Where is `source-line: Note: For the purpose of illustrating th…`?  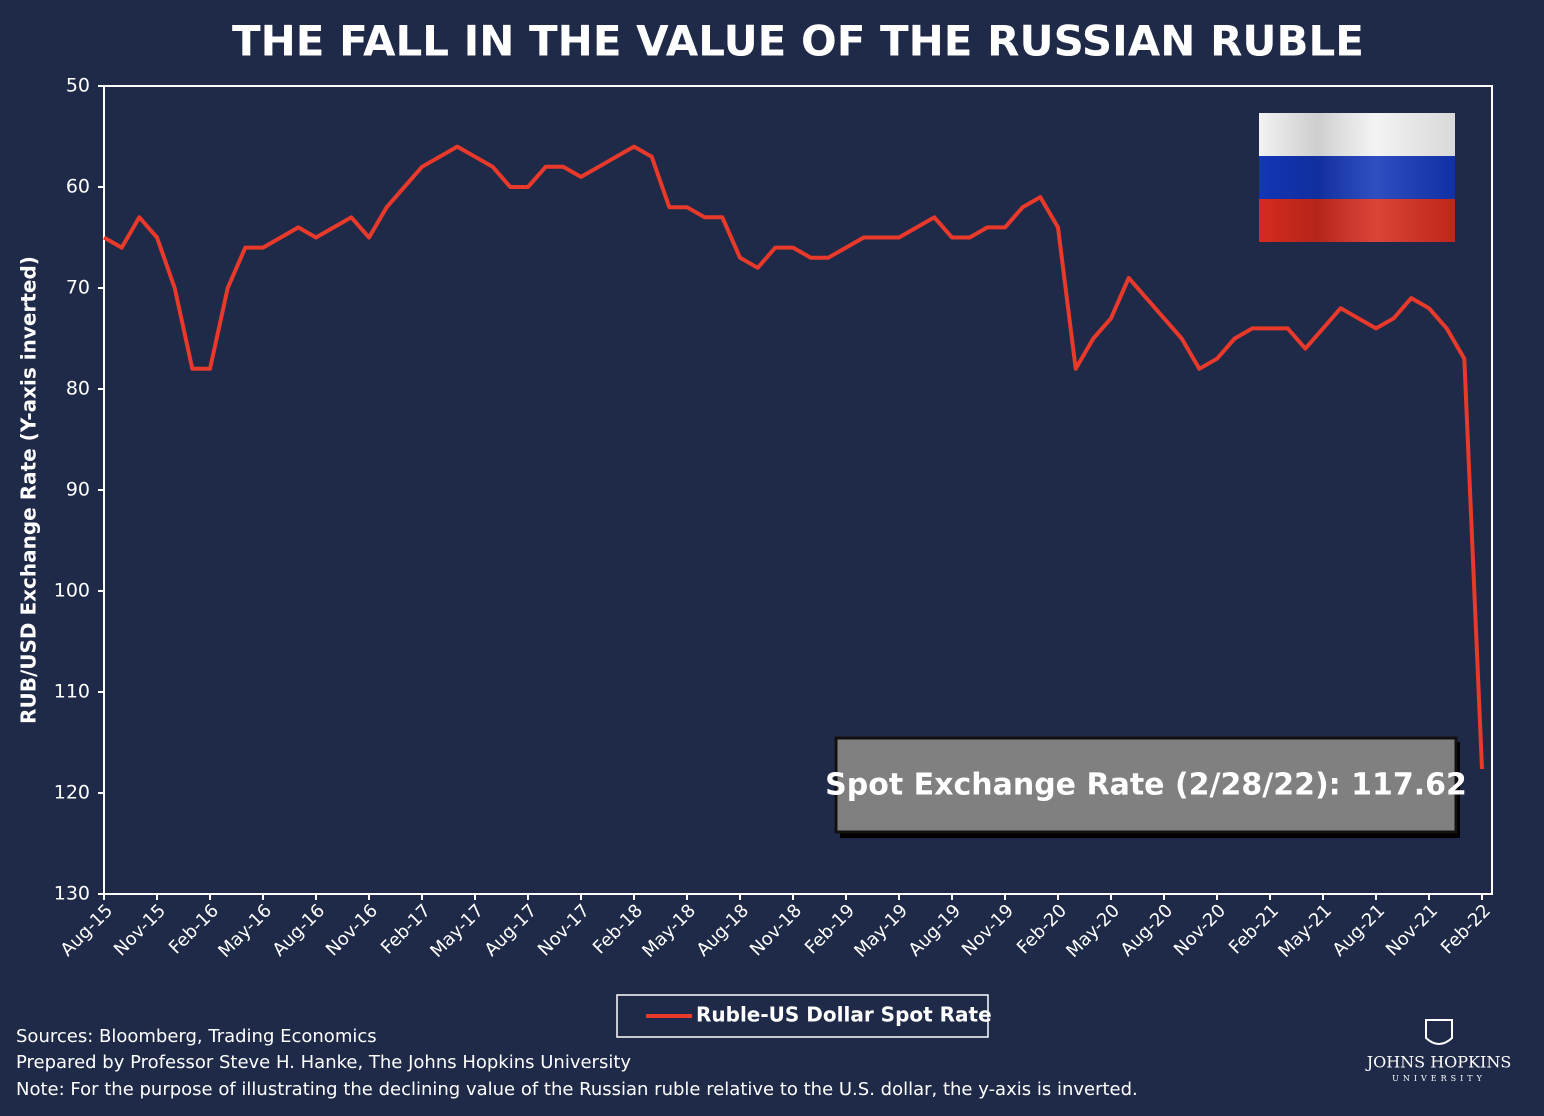 source-line: Note: For the purpose of illustrating th… is located at coordinates (577, 1089).